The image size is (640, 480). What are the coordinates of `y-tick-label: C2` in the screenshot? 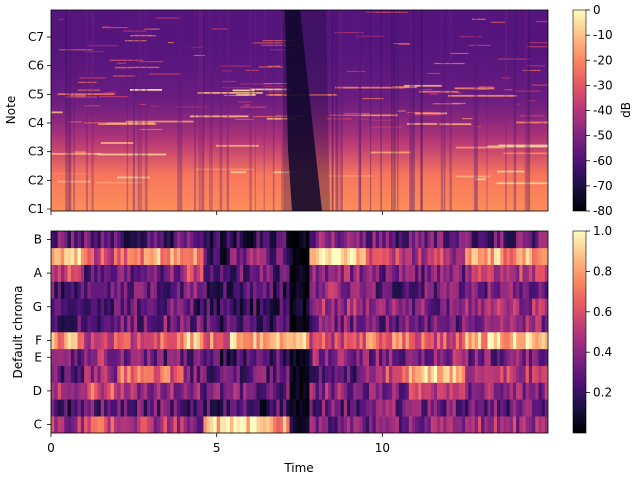 It's located at (36, 180).